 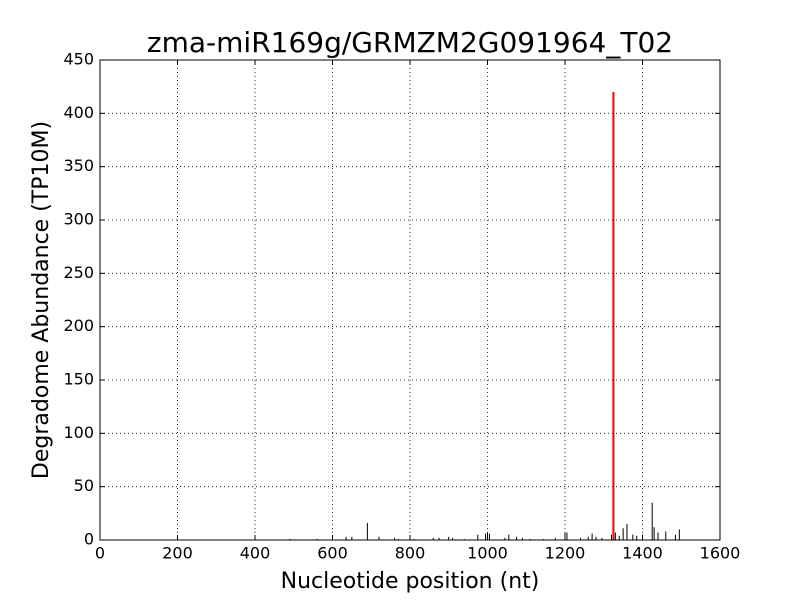 What do you see at coordinates (642, 553) in the screenshot?
I see `x-tick-label: 1400` at bounding box center [642, 553].